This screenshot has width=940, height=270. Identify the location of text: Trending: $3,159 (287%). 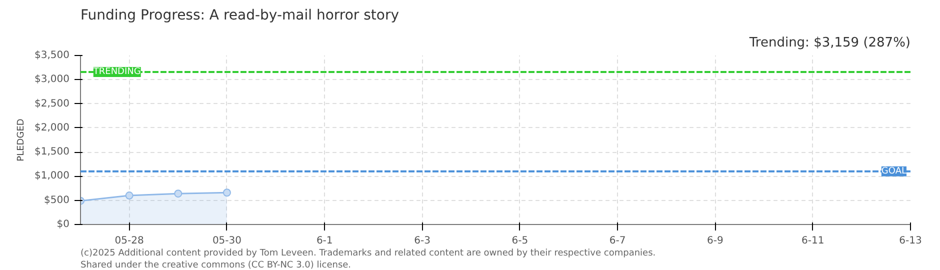
(829, 43).